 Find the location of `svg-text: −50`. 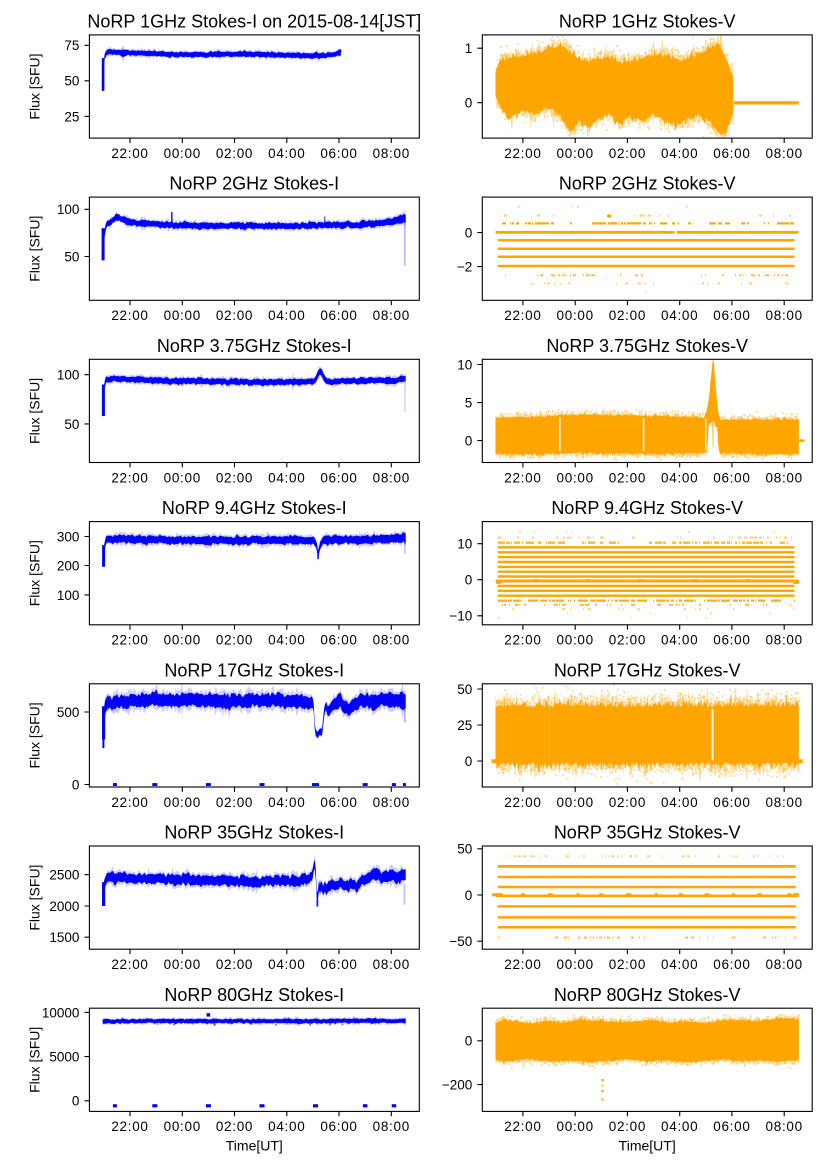

svg-text: −50 is located at coordinates (460, 941).